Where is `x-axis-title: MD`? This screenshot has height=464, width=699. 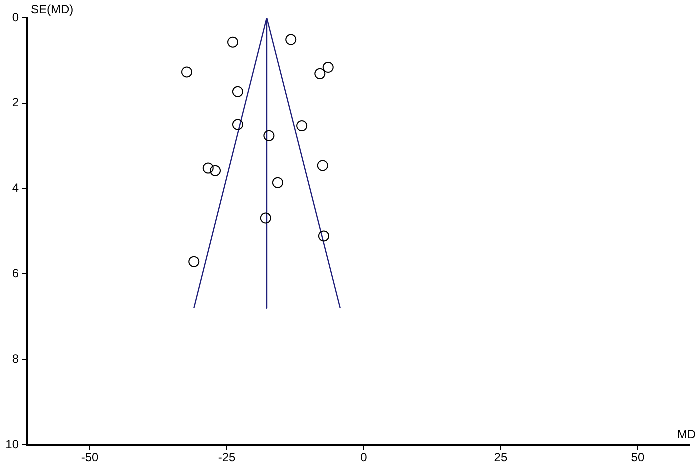 x-axis-title: MD is located at coordinates (686, 434).